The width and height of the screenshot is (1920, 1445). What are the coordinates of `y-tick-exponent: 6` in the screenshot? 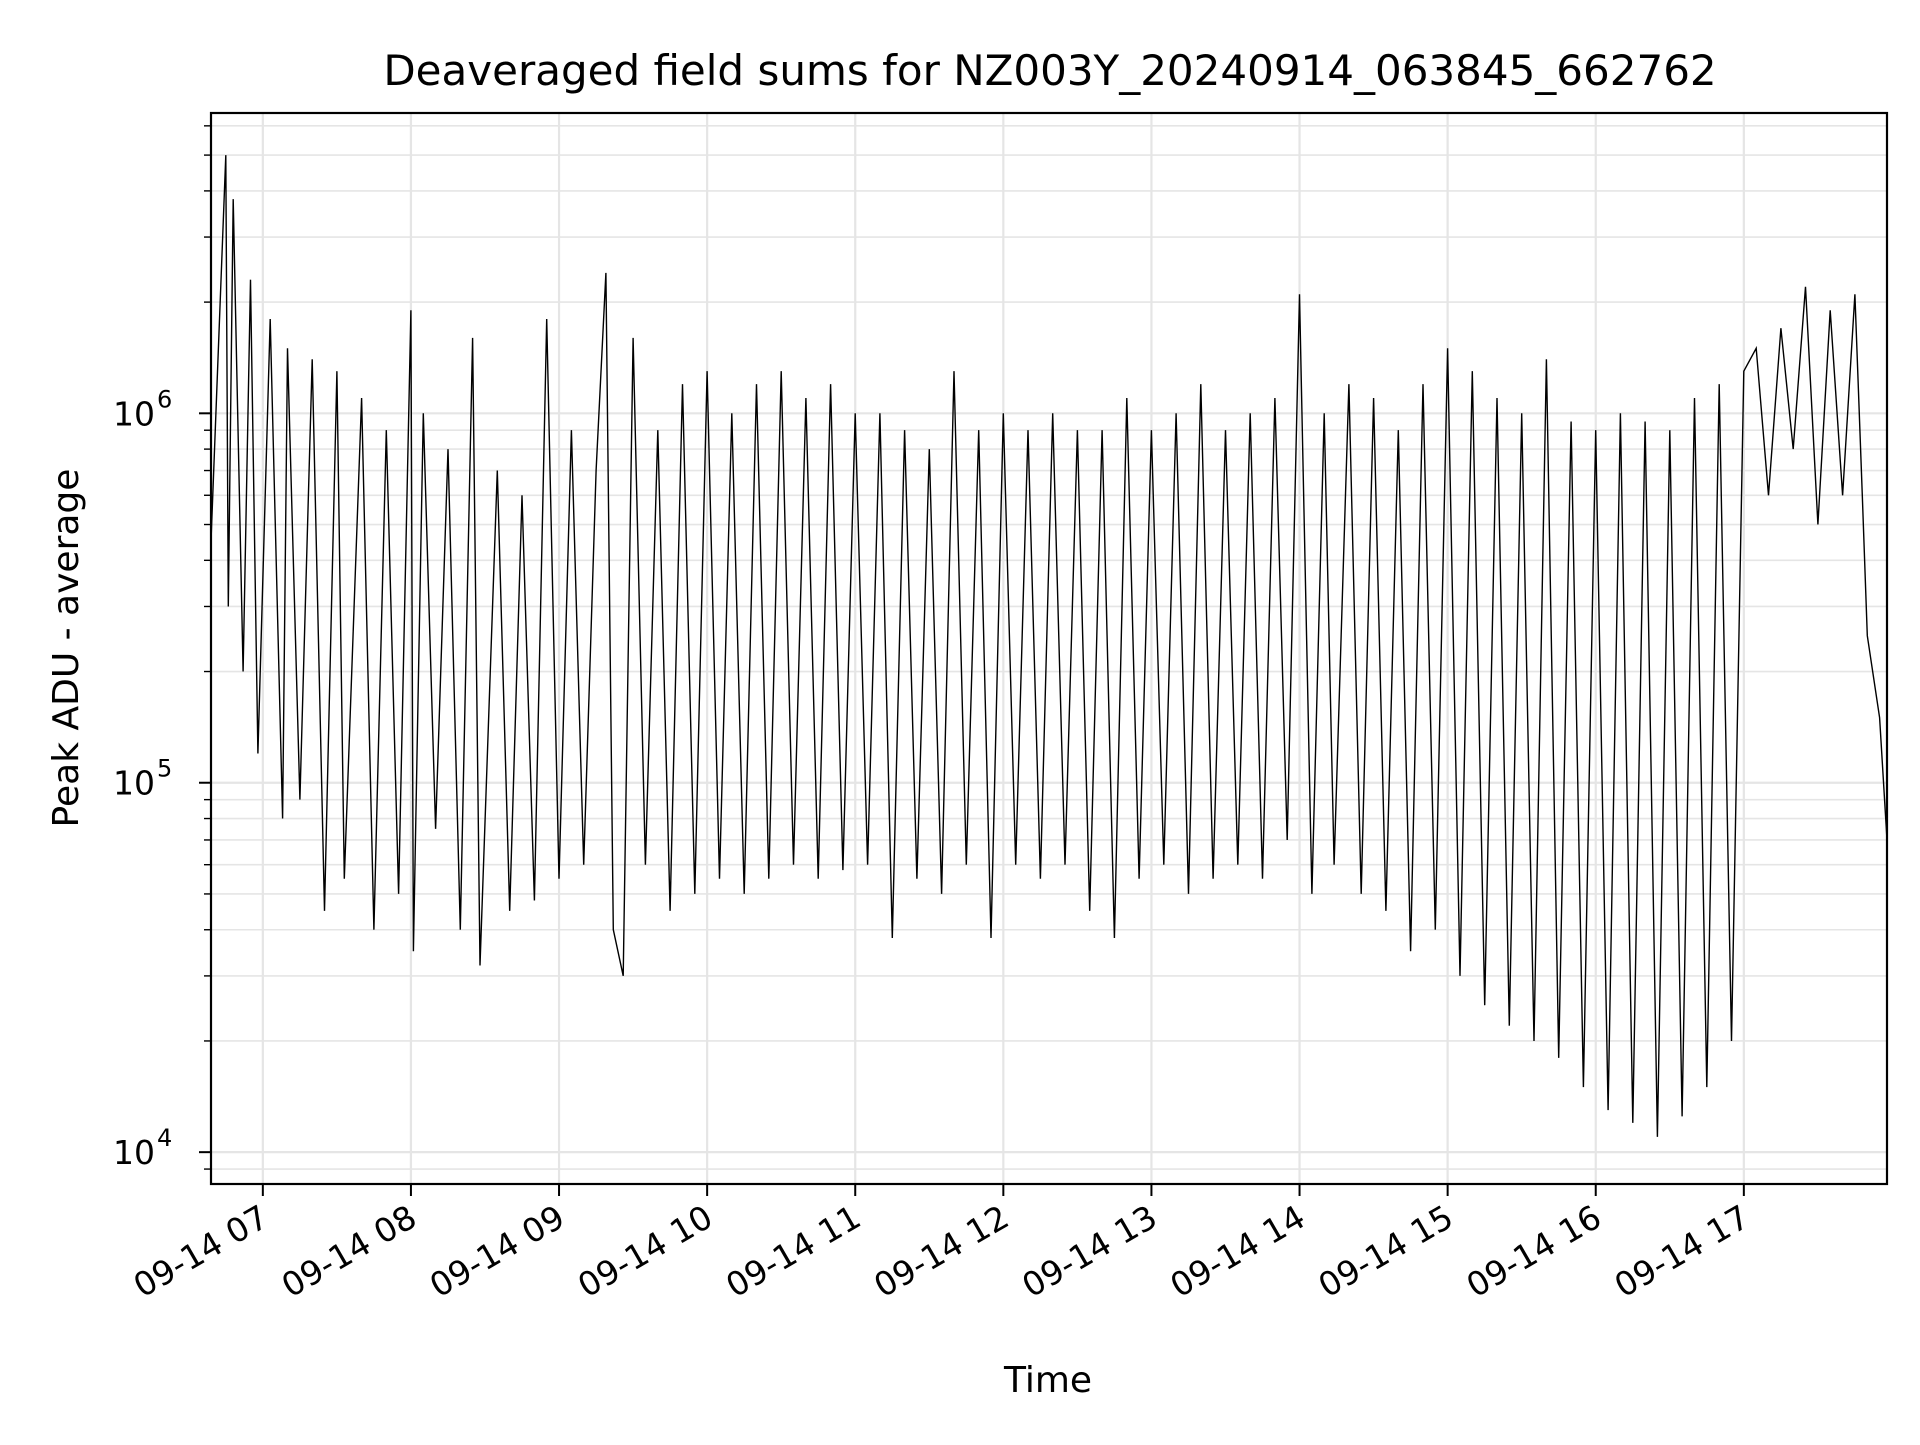 It's located at (164, 399).